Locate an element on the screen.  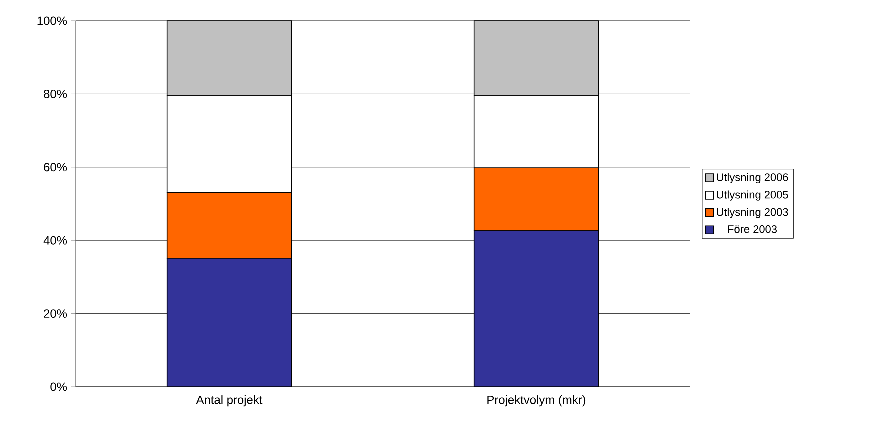
legend-label: Utlysning 2005 is located at coordinates (752, 195).